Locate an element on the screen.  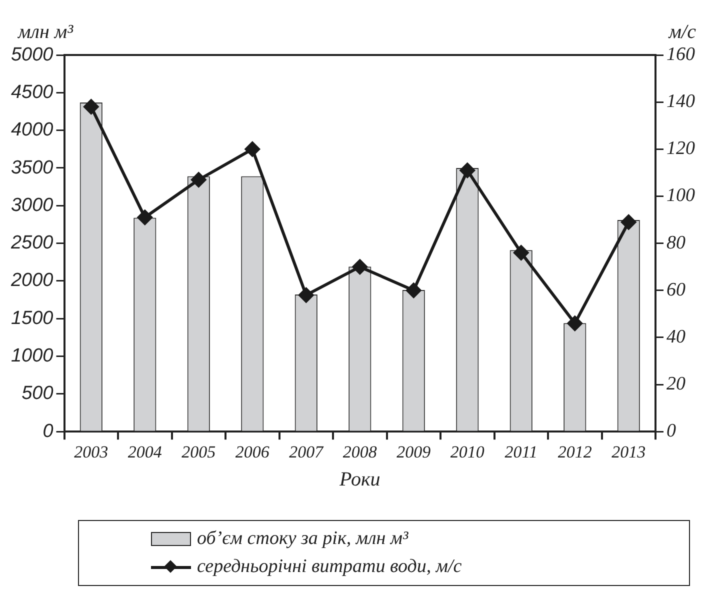
y-tick-label: 0 is located at coordinates (48, 431).